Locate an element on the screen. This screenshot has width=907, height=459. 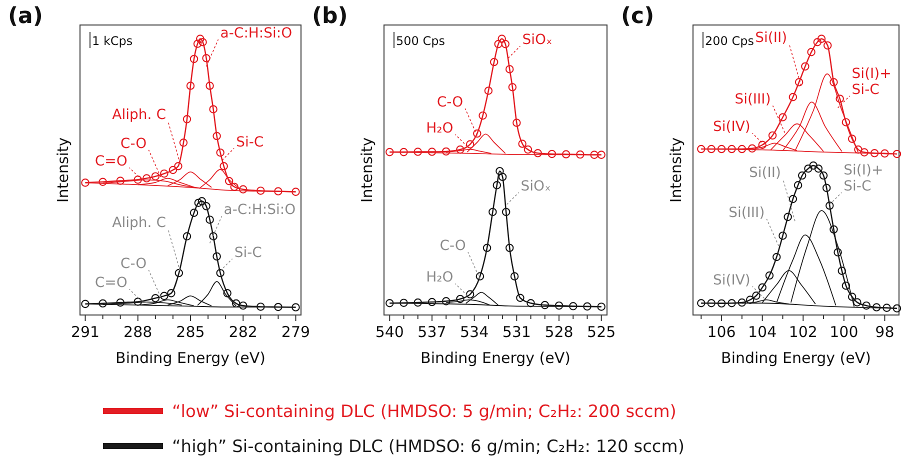
x-tick-label: 288 is located at coordinates (138, 332).